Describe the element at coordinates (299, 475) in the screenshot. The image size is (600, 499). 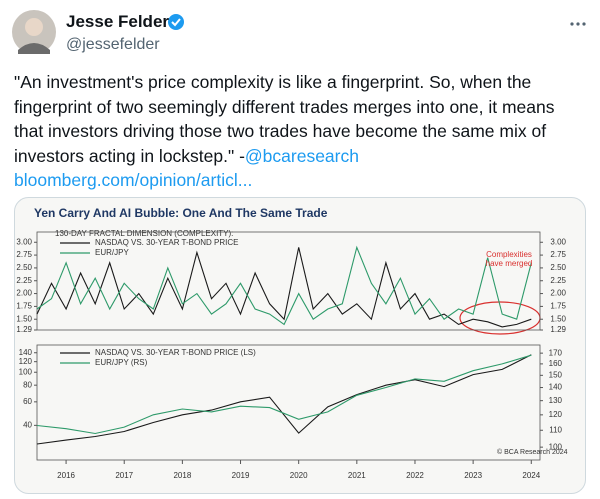
I see `x-tick-label: 2020` at that location.